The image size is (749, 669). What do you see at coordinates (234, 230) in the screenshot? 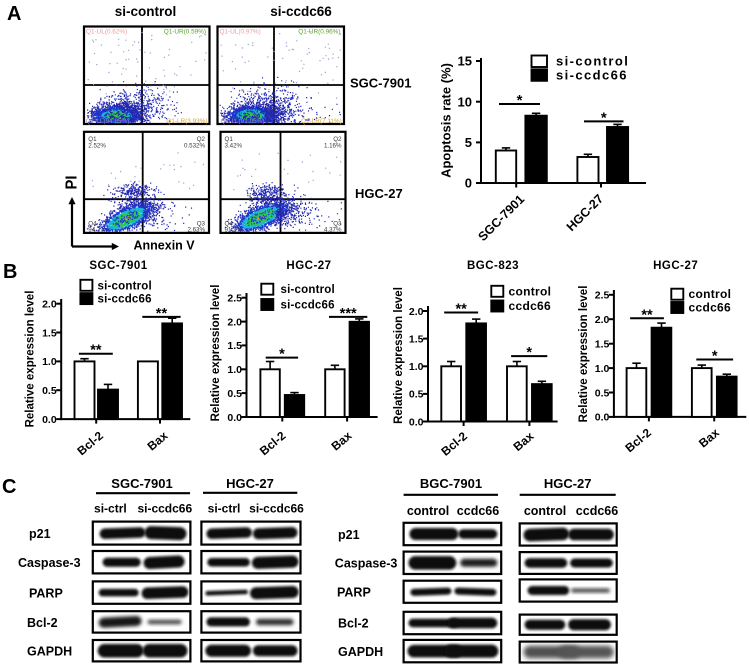
I see `svg-text: 91.1%` at bounding box center [234, 230].